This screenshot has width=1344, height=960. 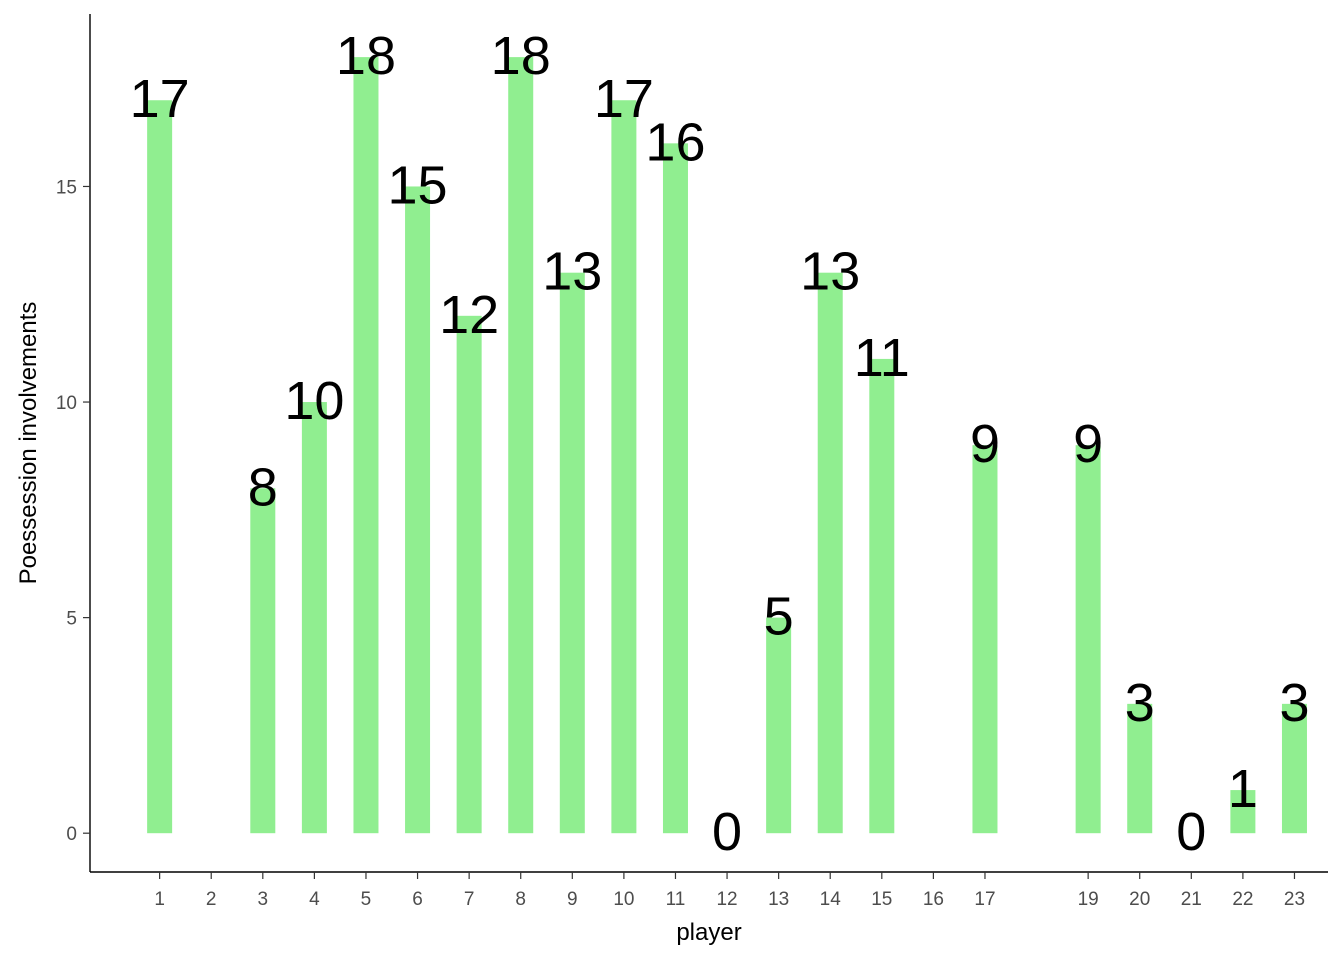 What do you see at coordinates (159, 899) in the screenshot?
I see `x-tick-label-1: 1` at bounding box center [159, 899].